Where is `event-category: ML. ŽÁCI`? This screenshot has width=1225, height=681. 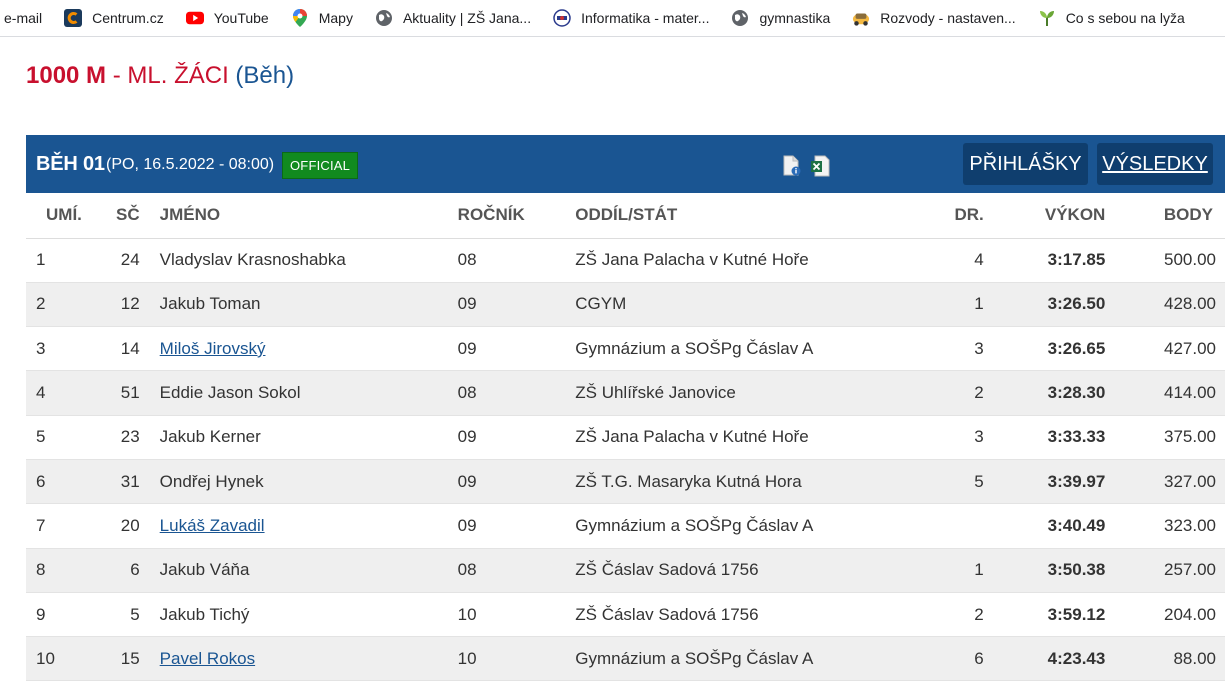
event-category: ML. ŽÁCI is located at coordinates (178, 75).